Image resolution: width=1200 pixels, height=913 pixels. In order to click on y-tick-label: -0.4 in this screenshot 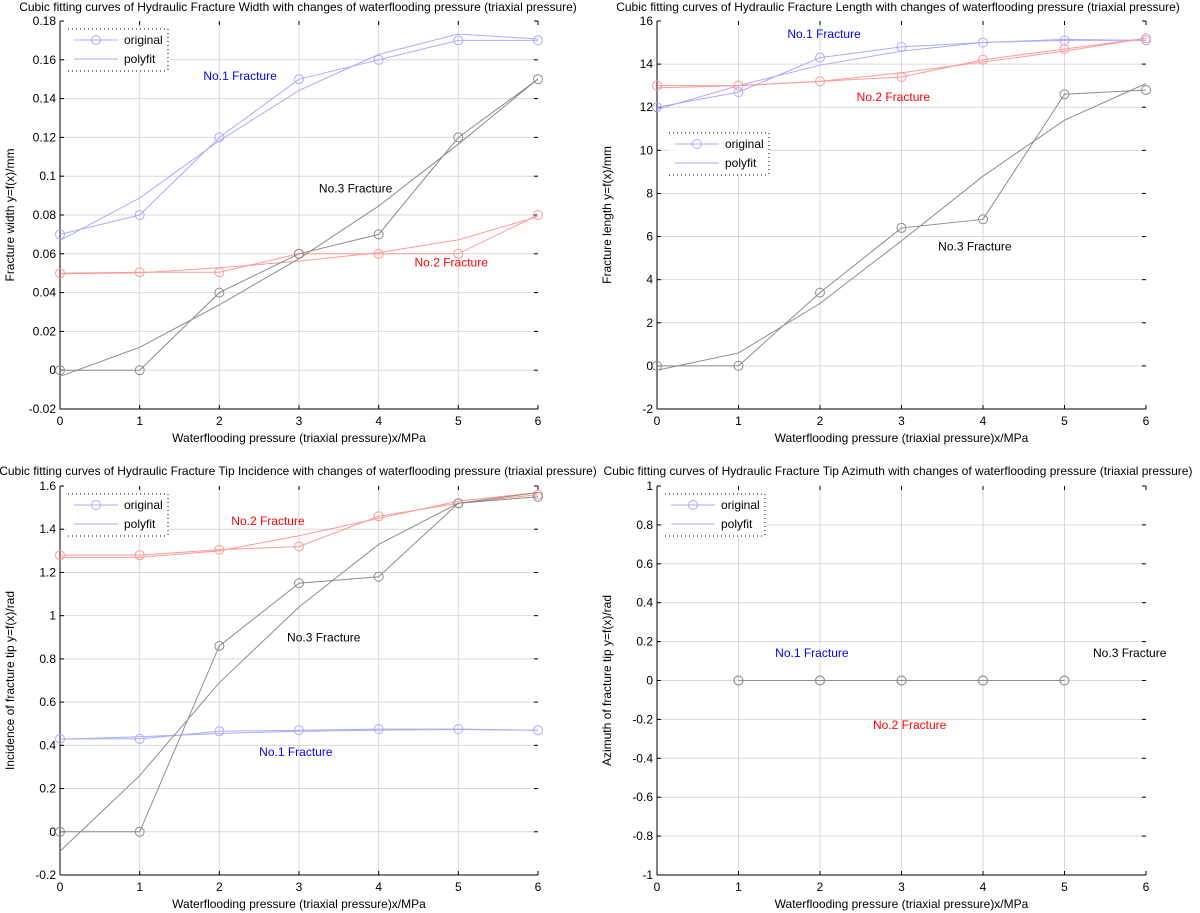, I will do `click(642, 758)`.